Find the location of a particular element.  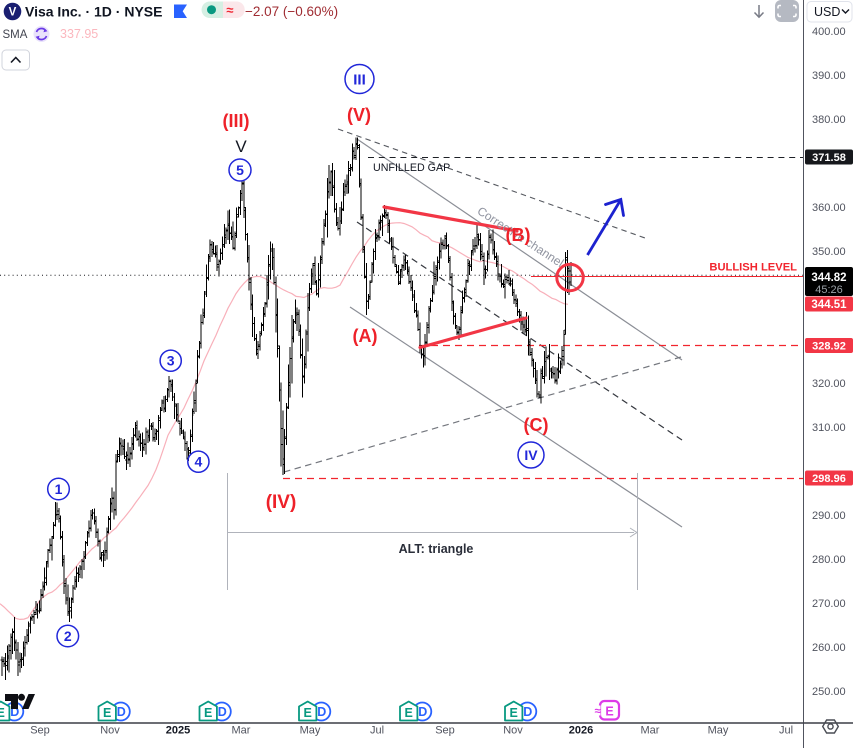

svg-text: 371.58 is located at coordinates (829, 158).